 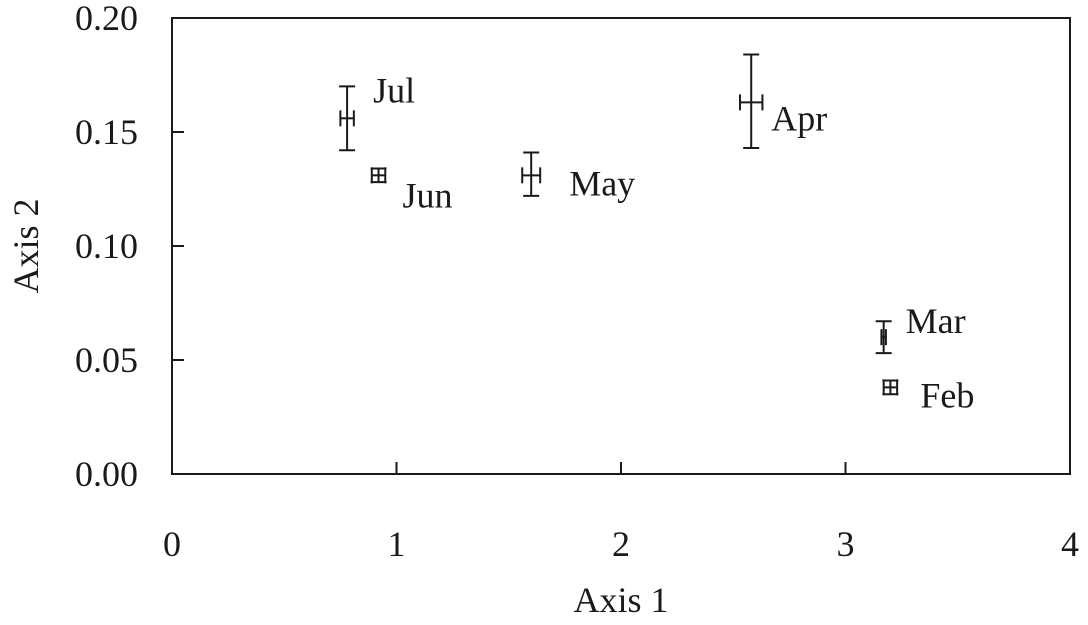 I want to click on point-label: Mar, so click(x=936, y=321).